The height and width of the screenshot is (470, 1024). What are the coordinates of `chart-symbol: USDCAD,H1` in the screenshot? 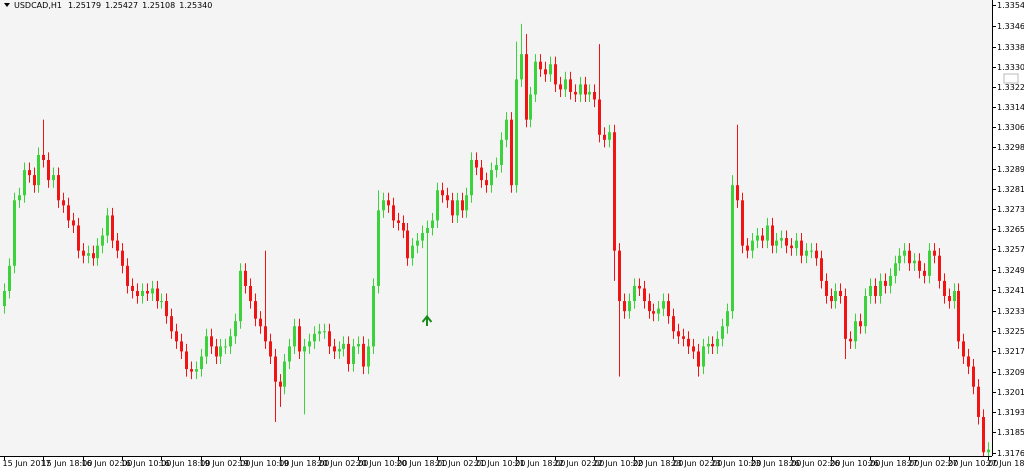 It's located at (38, 5).